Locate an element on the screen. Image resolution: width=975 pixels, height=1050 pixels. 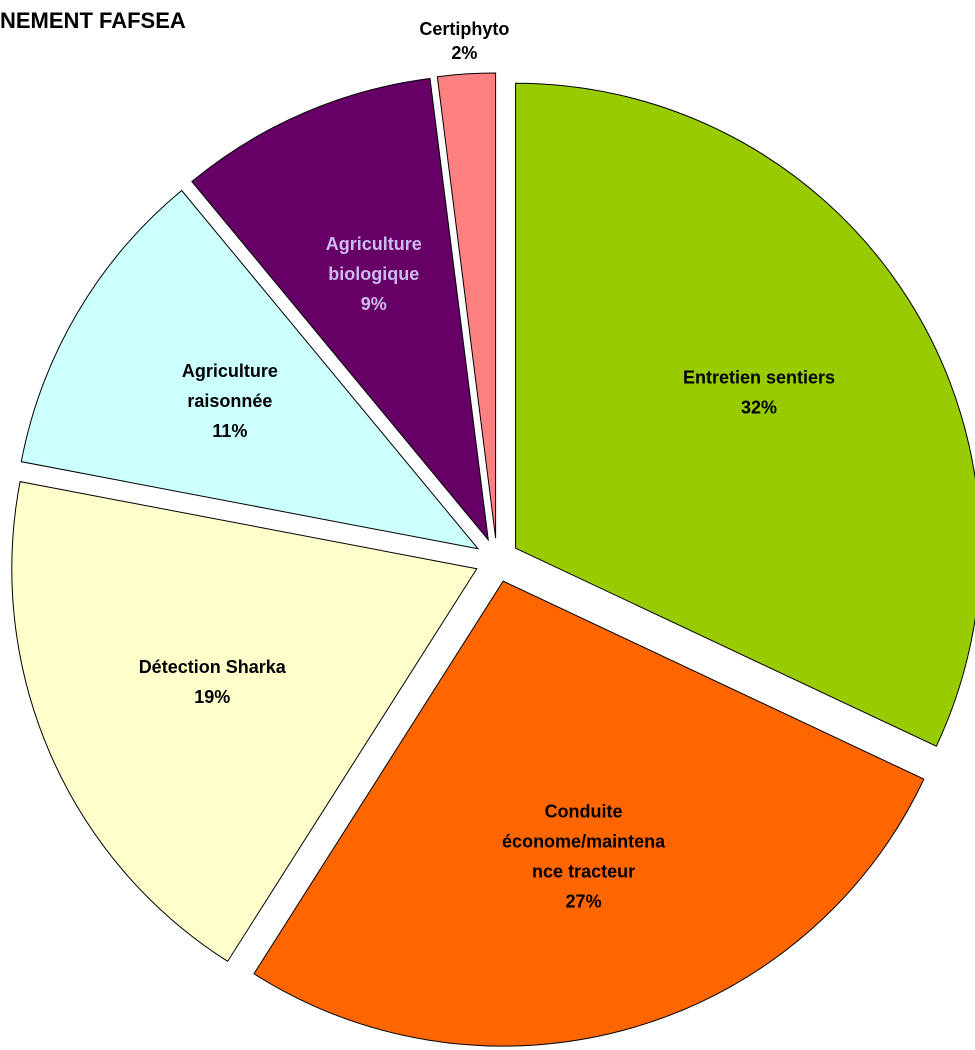
slice-label: biologique is located at coordinates (373, 274).